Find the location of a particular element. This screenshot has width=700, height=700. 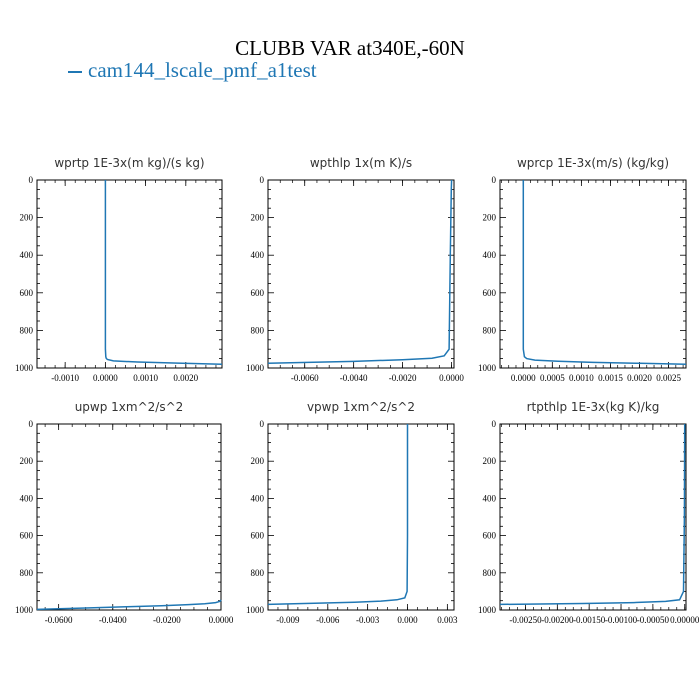

chart-title: vpwp 1xm^2/s^2 is located at coordinates (361, 407).